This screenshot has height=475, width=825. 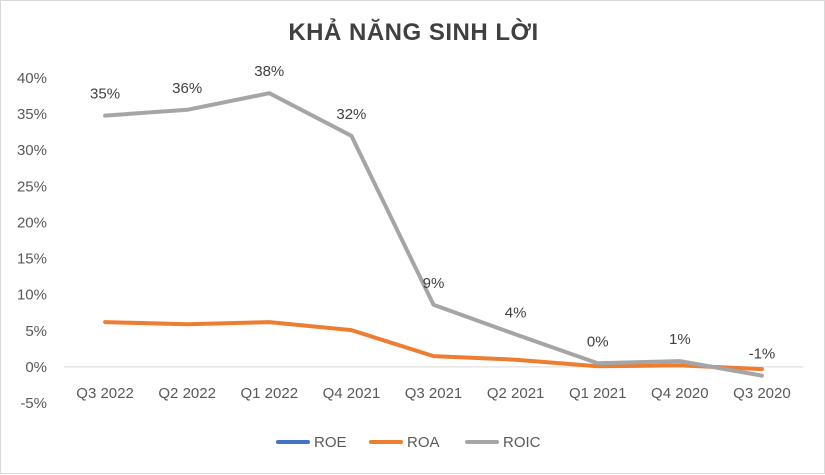 I want to click on data-label: 32%, so click(x=351, y=114).